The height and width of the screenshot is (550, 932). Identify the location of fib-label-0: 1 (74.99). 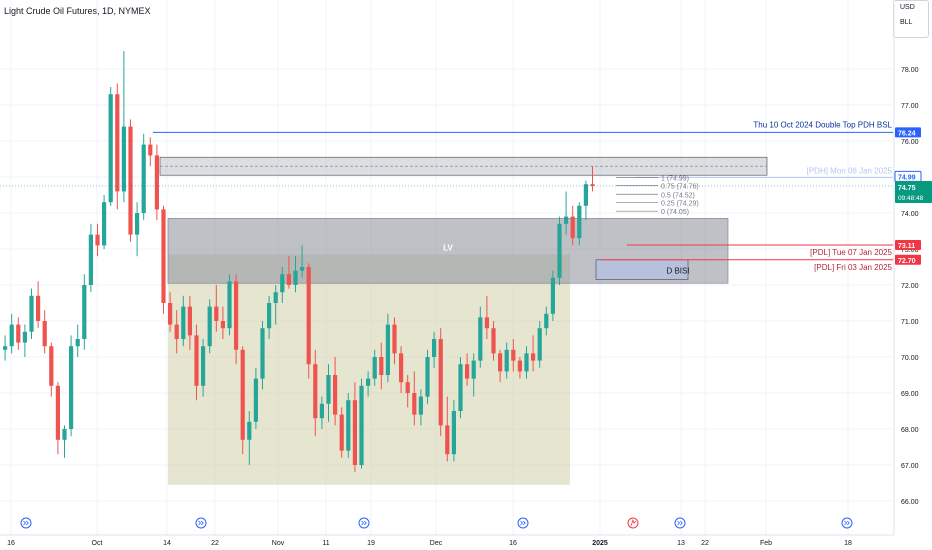
(675, 178).